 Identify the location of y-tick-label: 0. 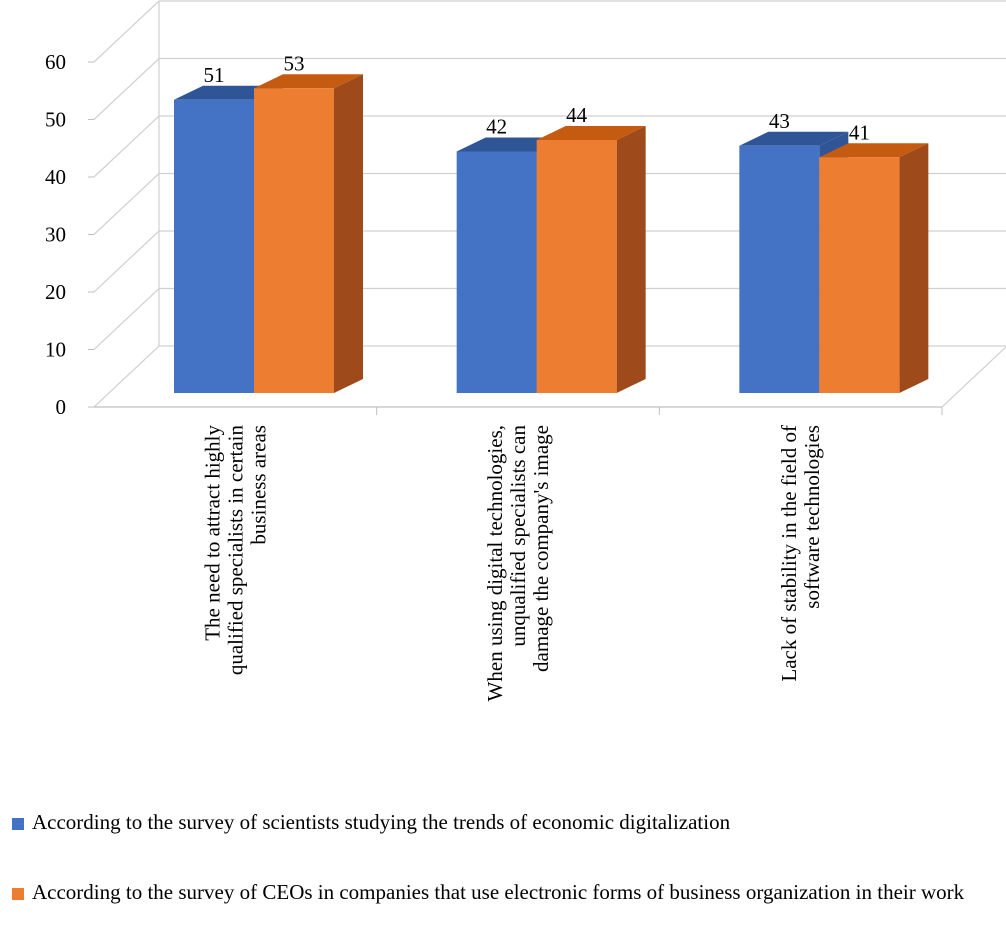
(61, 407).